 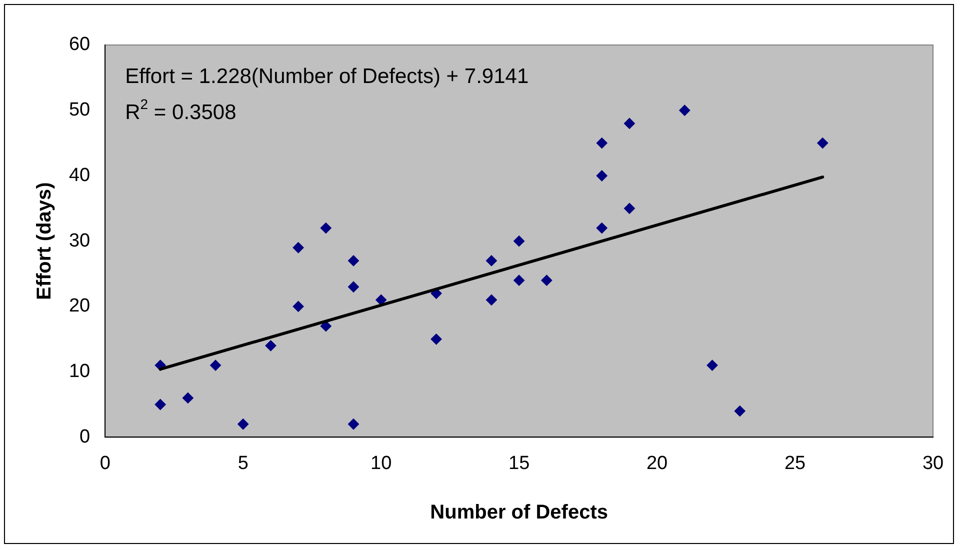 I want to click on x-tick-label: 25, so click(x=795, y=463).